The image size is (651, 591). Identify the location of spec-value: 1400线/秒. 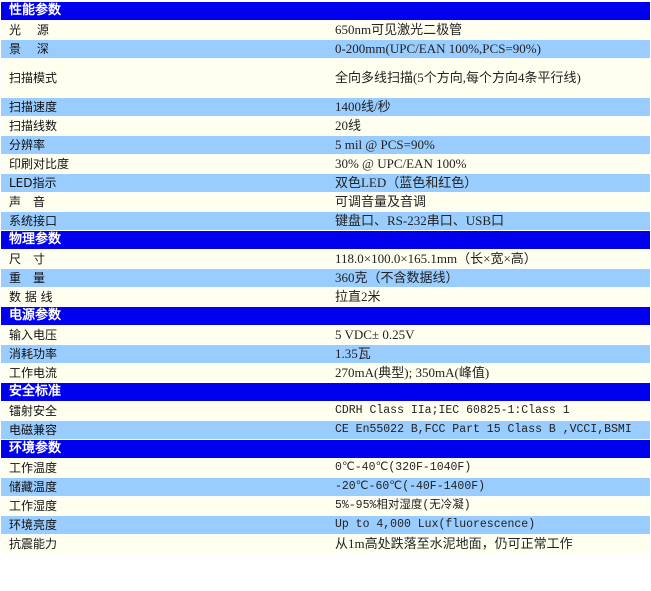
(488, 107).